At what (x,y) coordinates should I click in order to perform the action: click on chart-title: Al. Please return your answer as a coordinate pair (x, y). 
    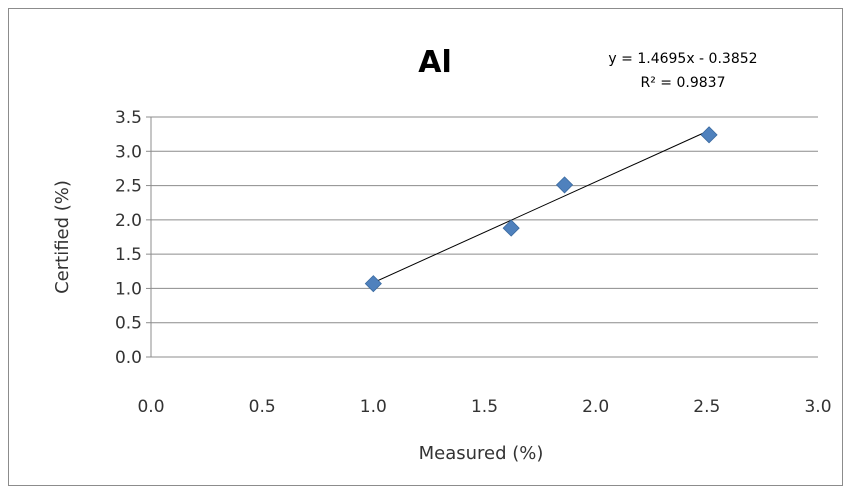
    Looking at the image, I should click on (435, 62).